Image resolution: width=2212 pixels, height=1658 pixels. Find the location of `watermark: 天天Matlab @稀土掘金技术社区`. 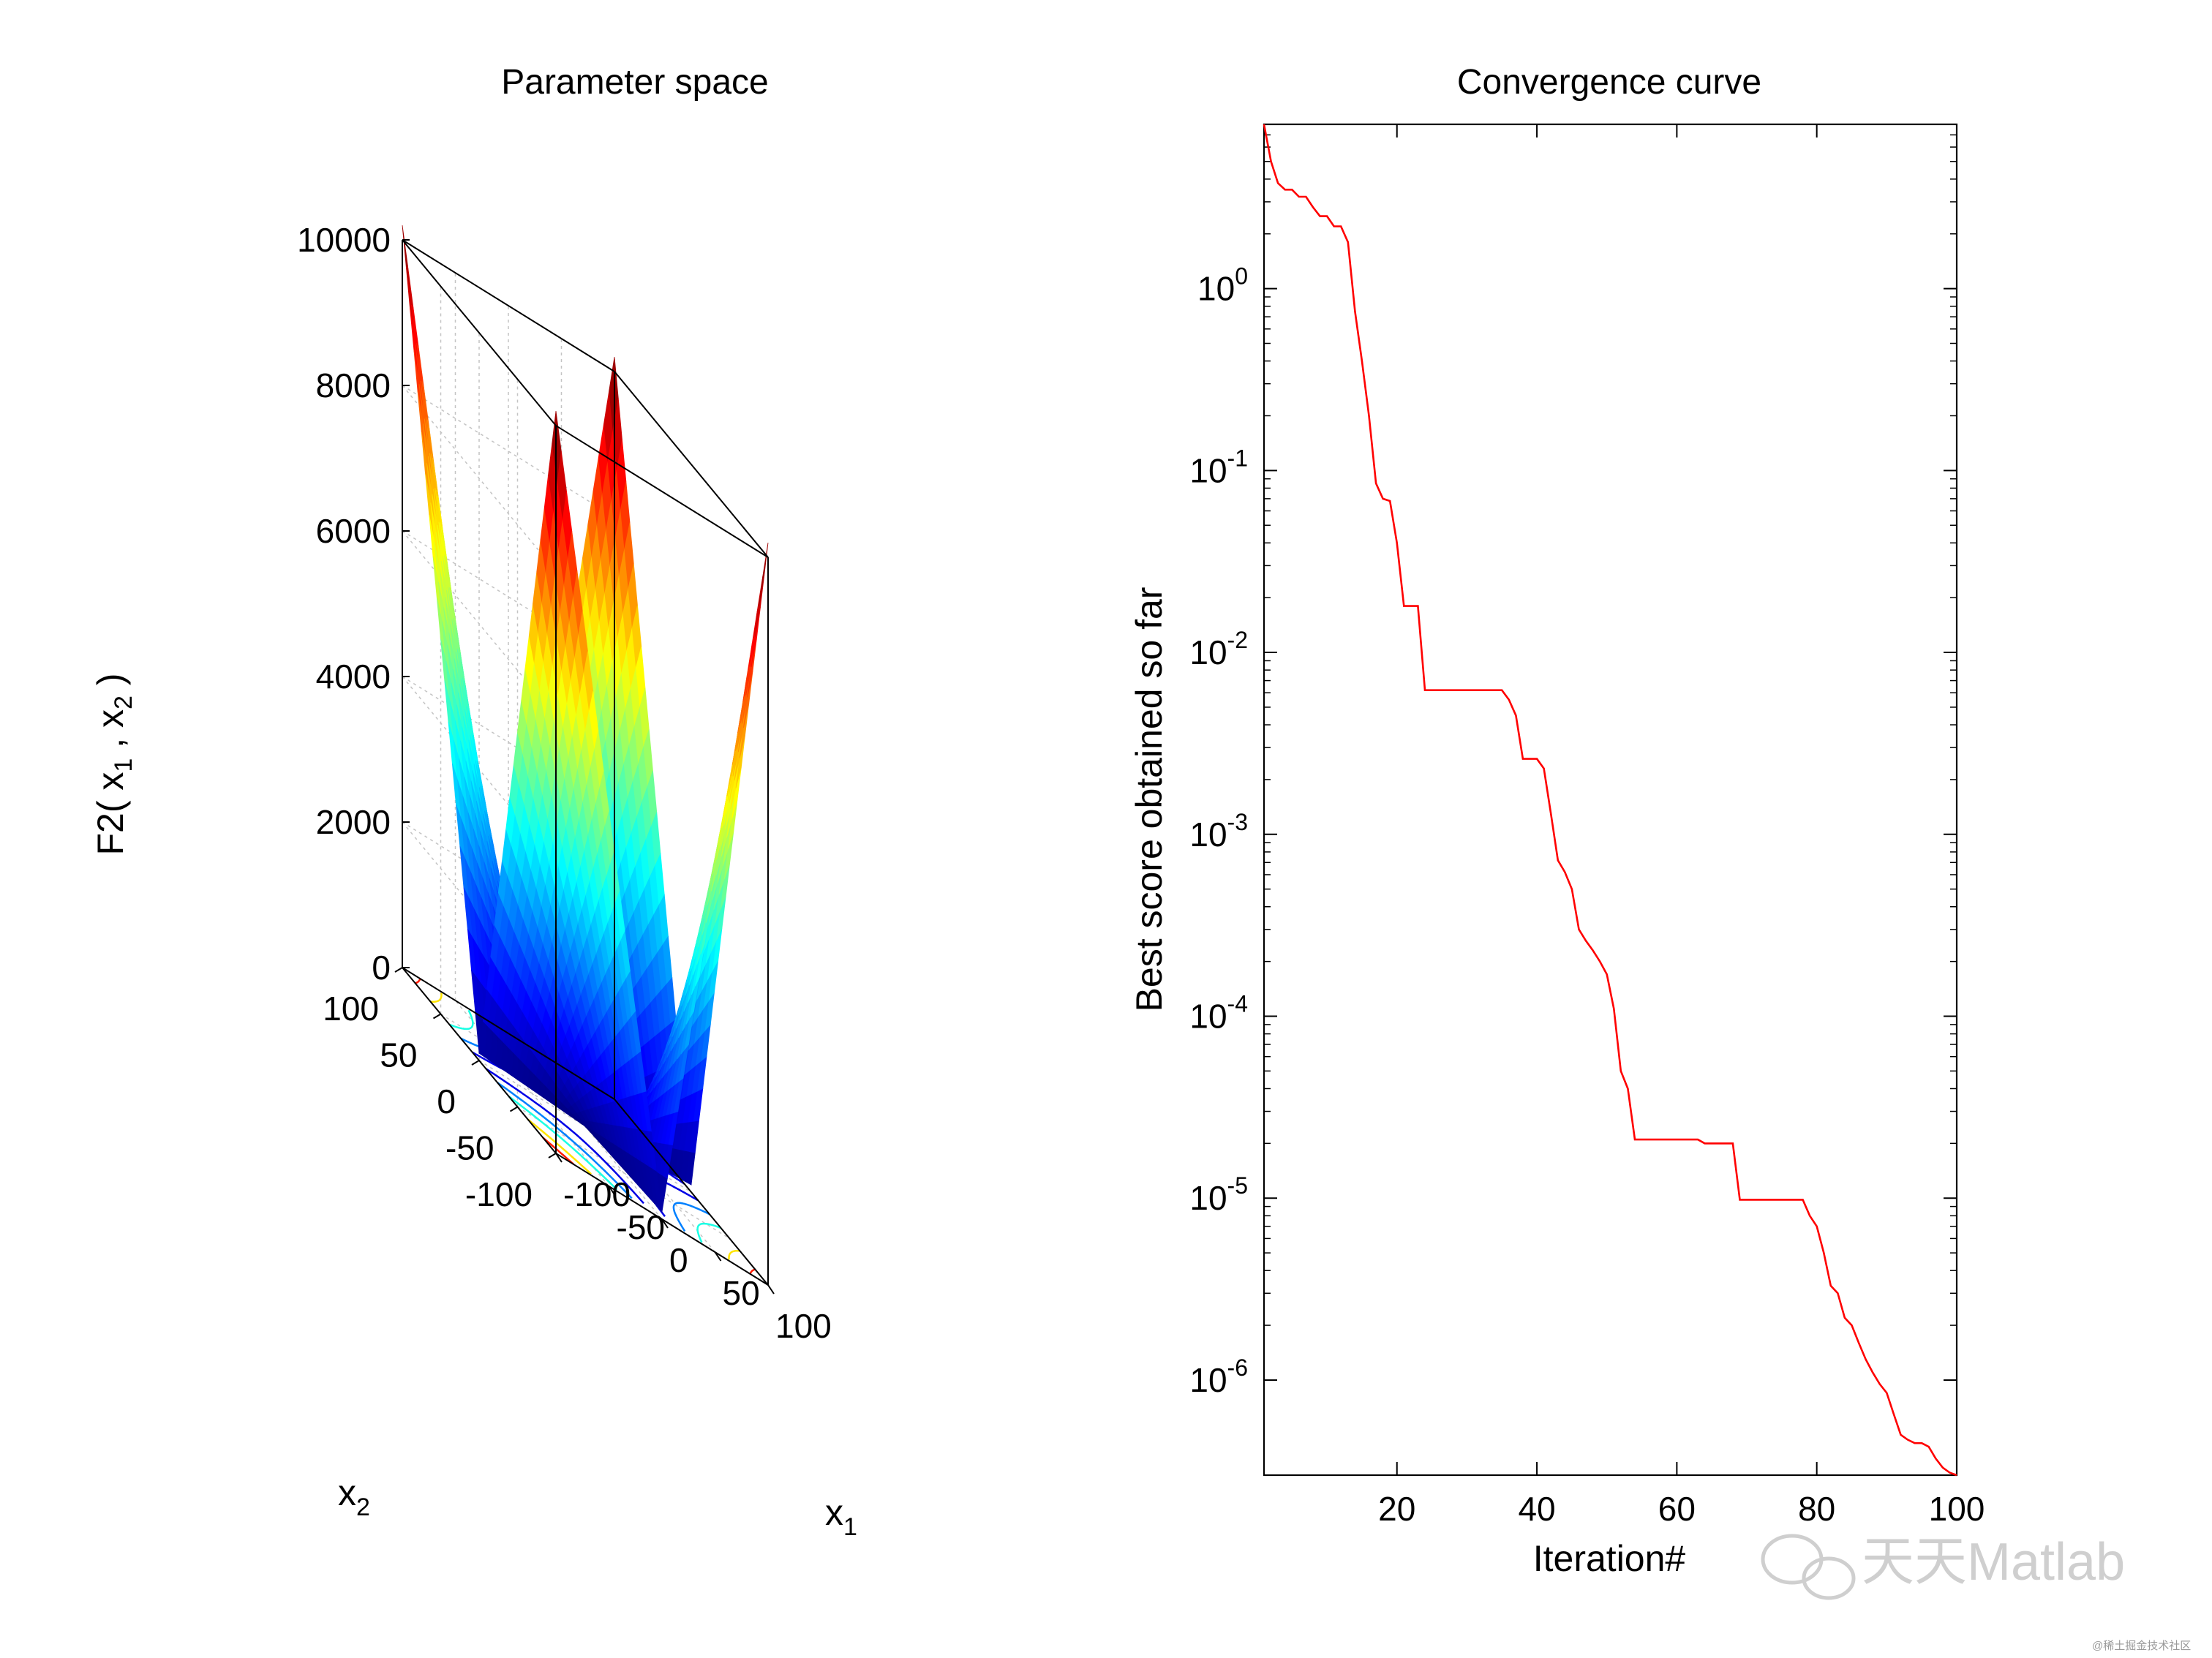

watermark: 天天Matlab @稀土掘金技术社区 is located at coordinates (1976, 1592).